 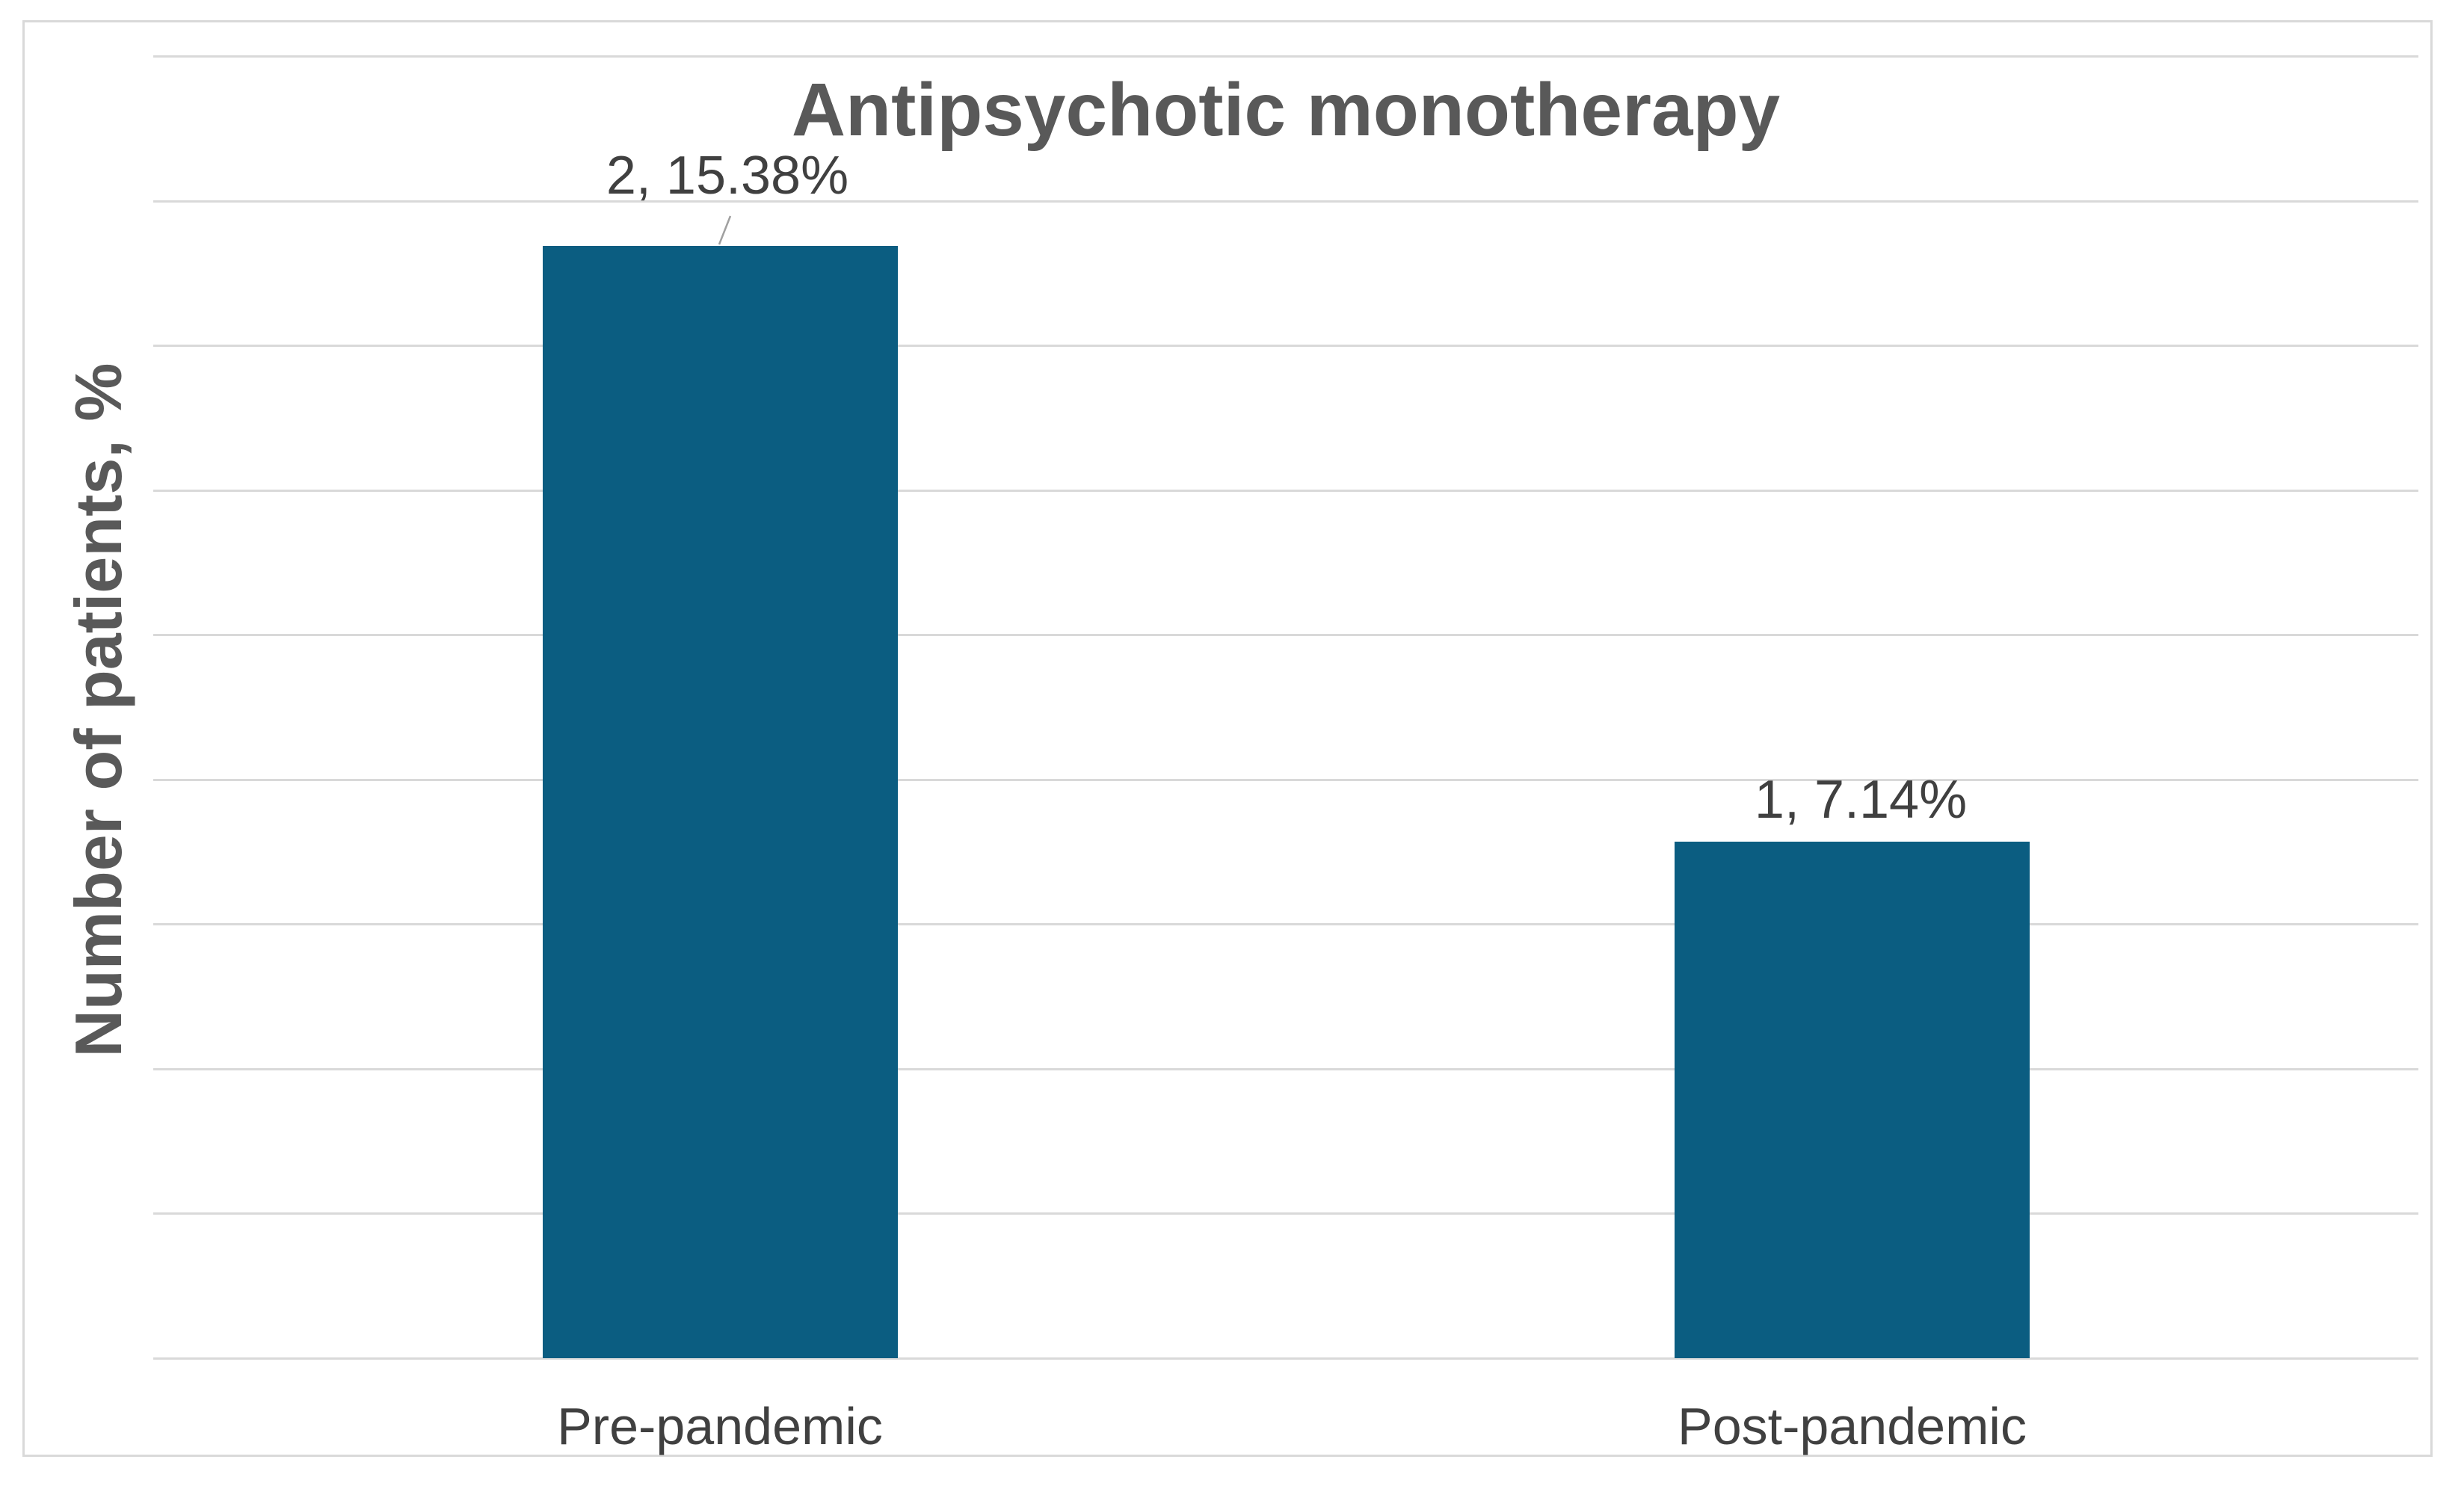 I want to click on category-label-post-pandemic: Post-pandemic, so click(x=1852, y=1426).